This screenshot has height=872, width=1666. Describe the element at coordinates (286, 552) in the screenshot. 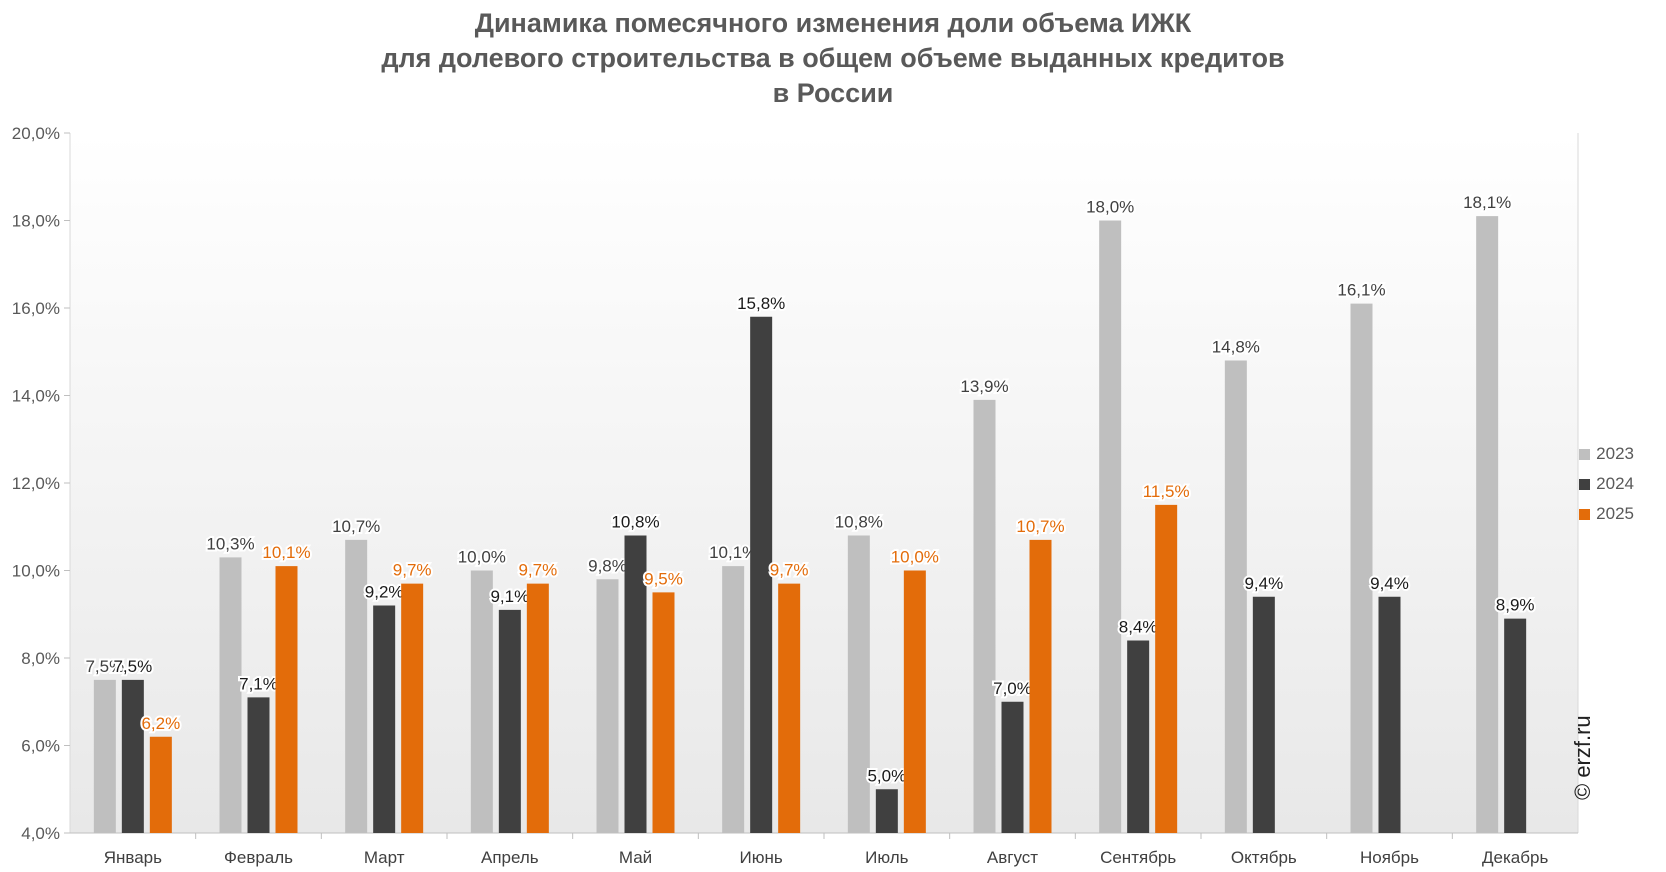

I see `data-label-2025: 10,1%` at that location.